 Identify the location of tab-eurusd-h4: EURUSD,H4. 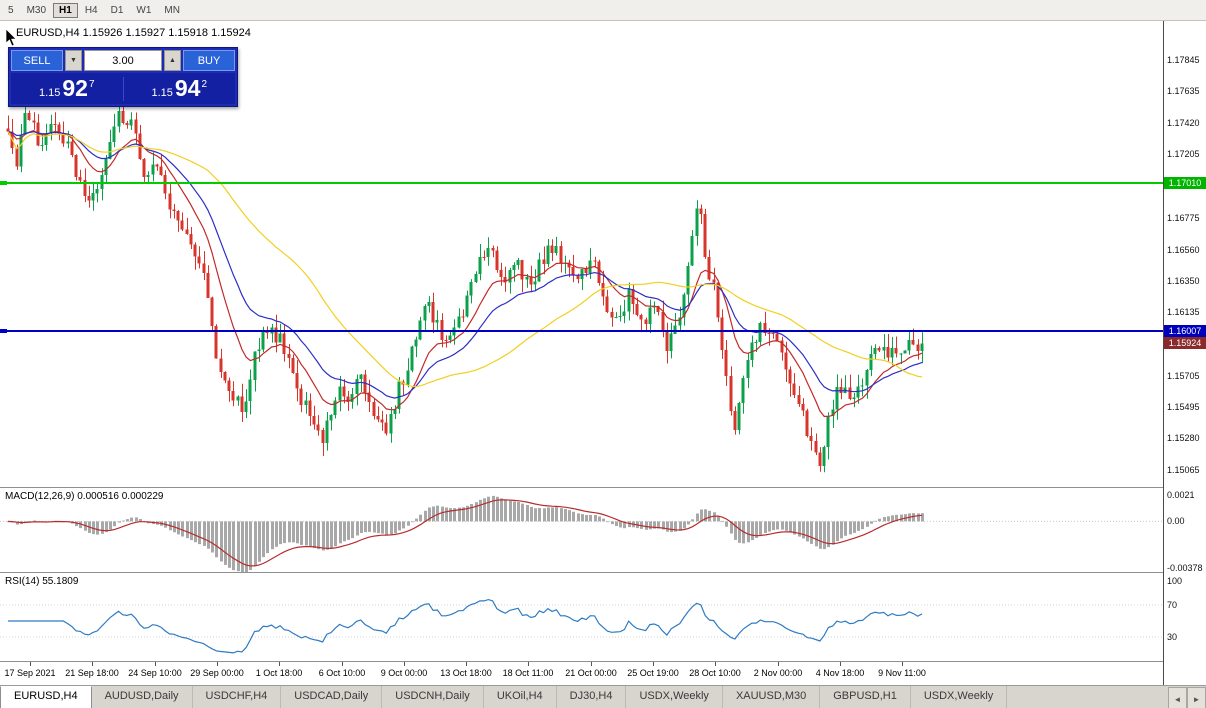
(46, 697).